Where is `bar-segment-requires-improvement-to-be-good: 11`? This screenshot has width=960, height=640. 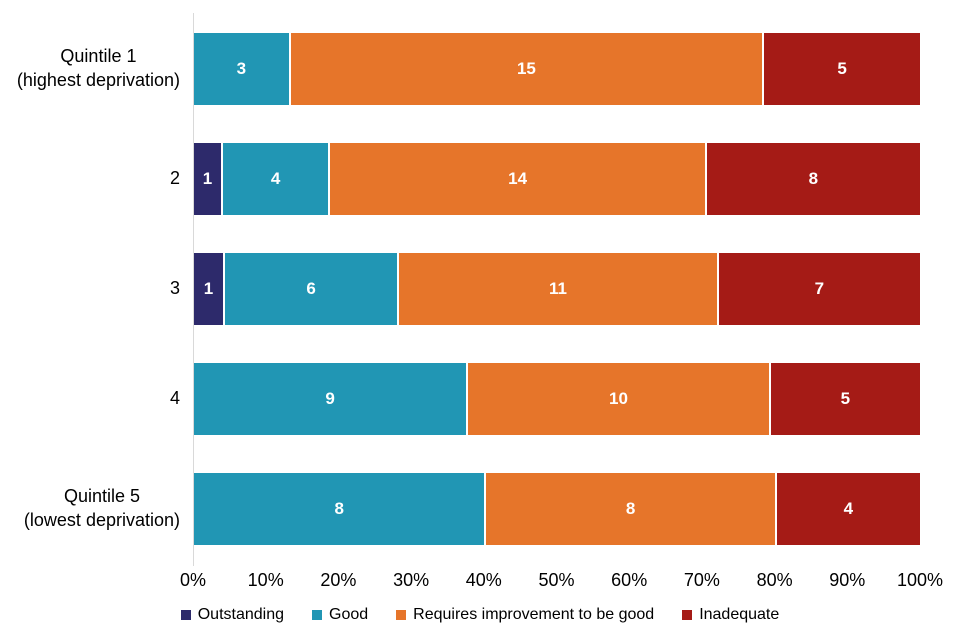 bar-segment-requires-improvement-to-be-good: 11 is located at coordinates (557, 289).